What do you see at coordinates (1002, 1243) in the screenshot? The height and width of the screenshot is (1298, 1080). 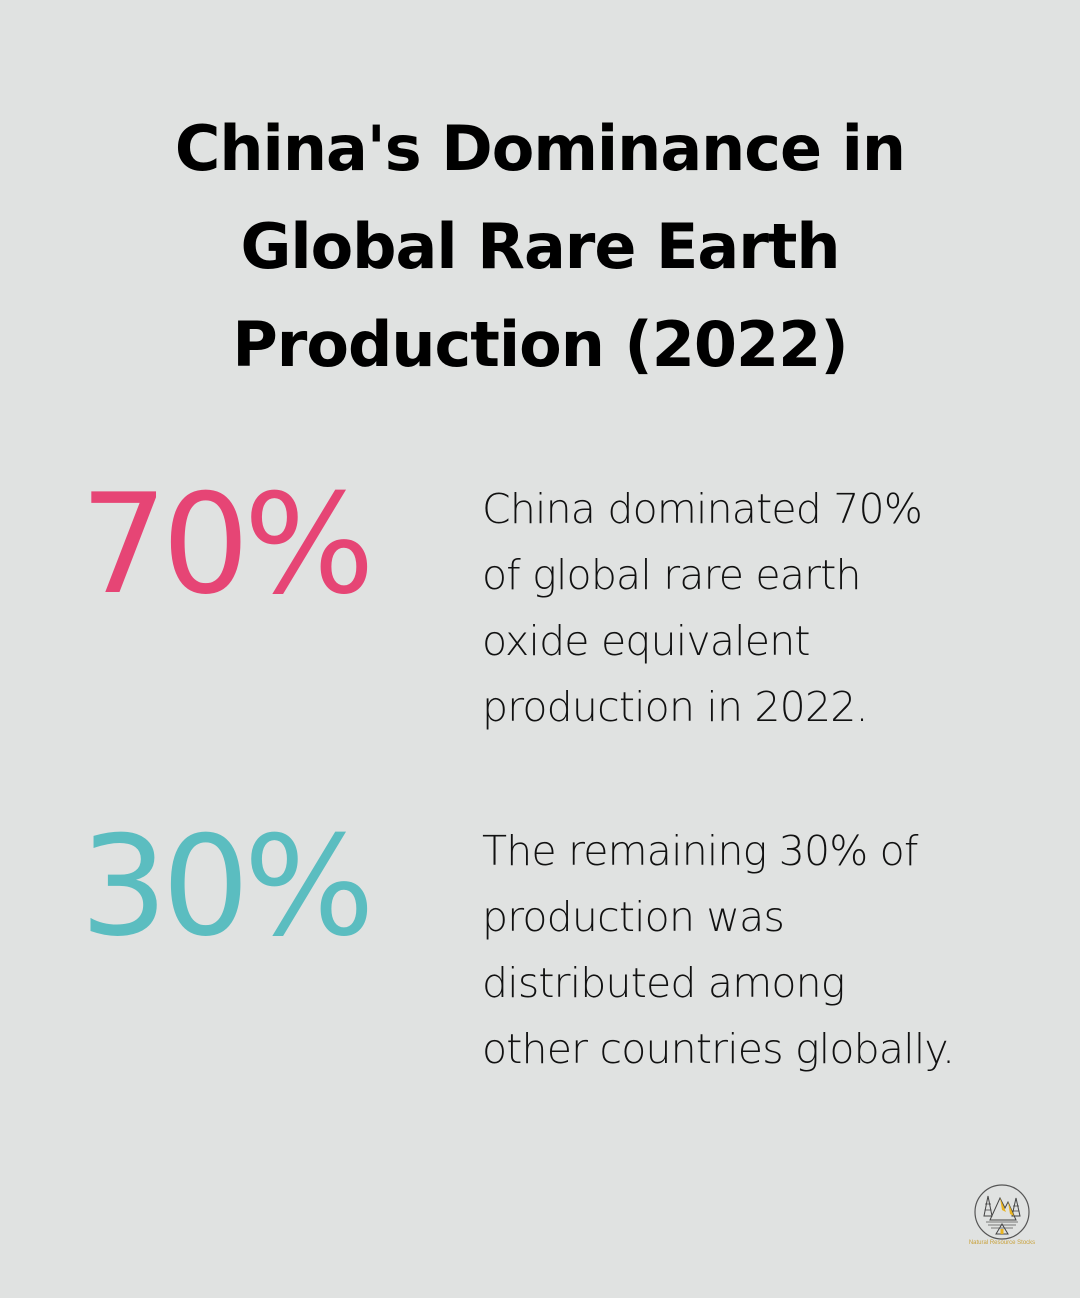 I see `brand-name: Natural Resource Stocks` at bounding box center [1002, 1243].